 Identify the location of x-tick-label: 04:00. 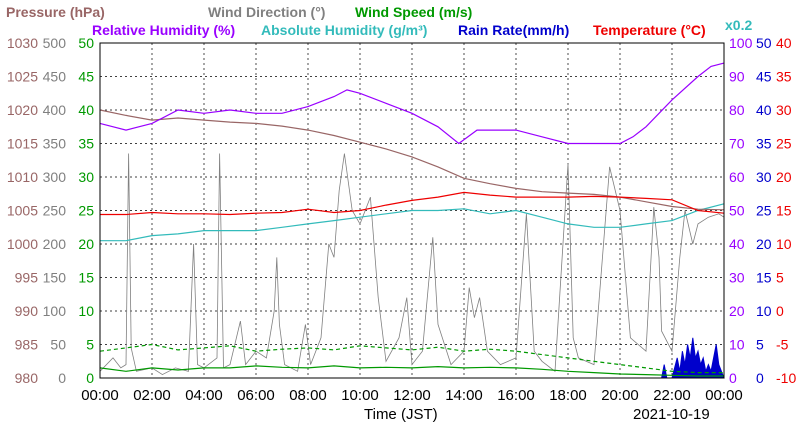
(204, 395).